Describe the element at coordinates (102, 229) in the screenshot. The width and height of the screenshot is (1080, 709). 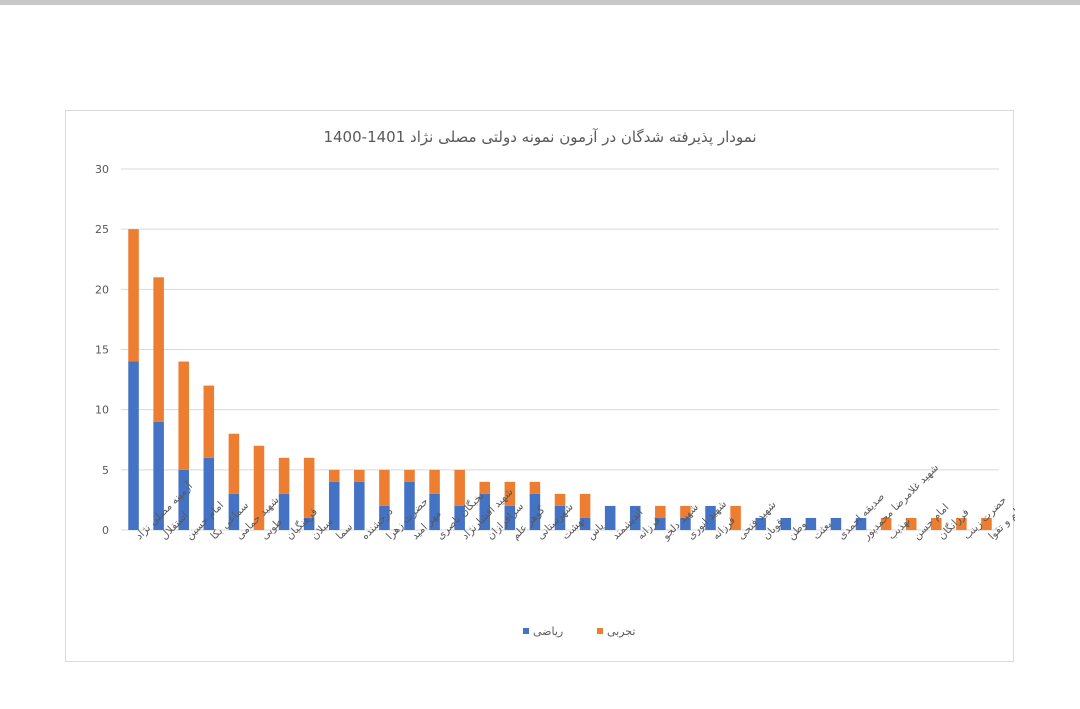
I see `y-tick-label: 25` at that location.